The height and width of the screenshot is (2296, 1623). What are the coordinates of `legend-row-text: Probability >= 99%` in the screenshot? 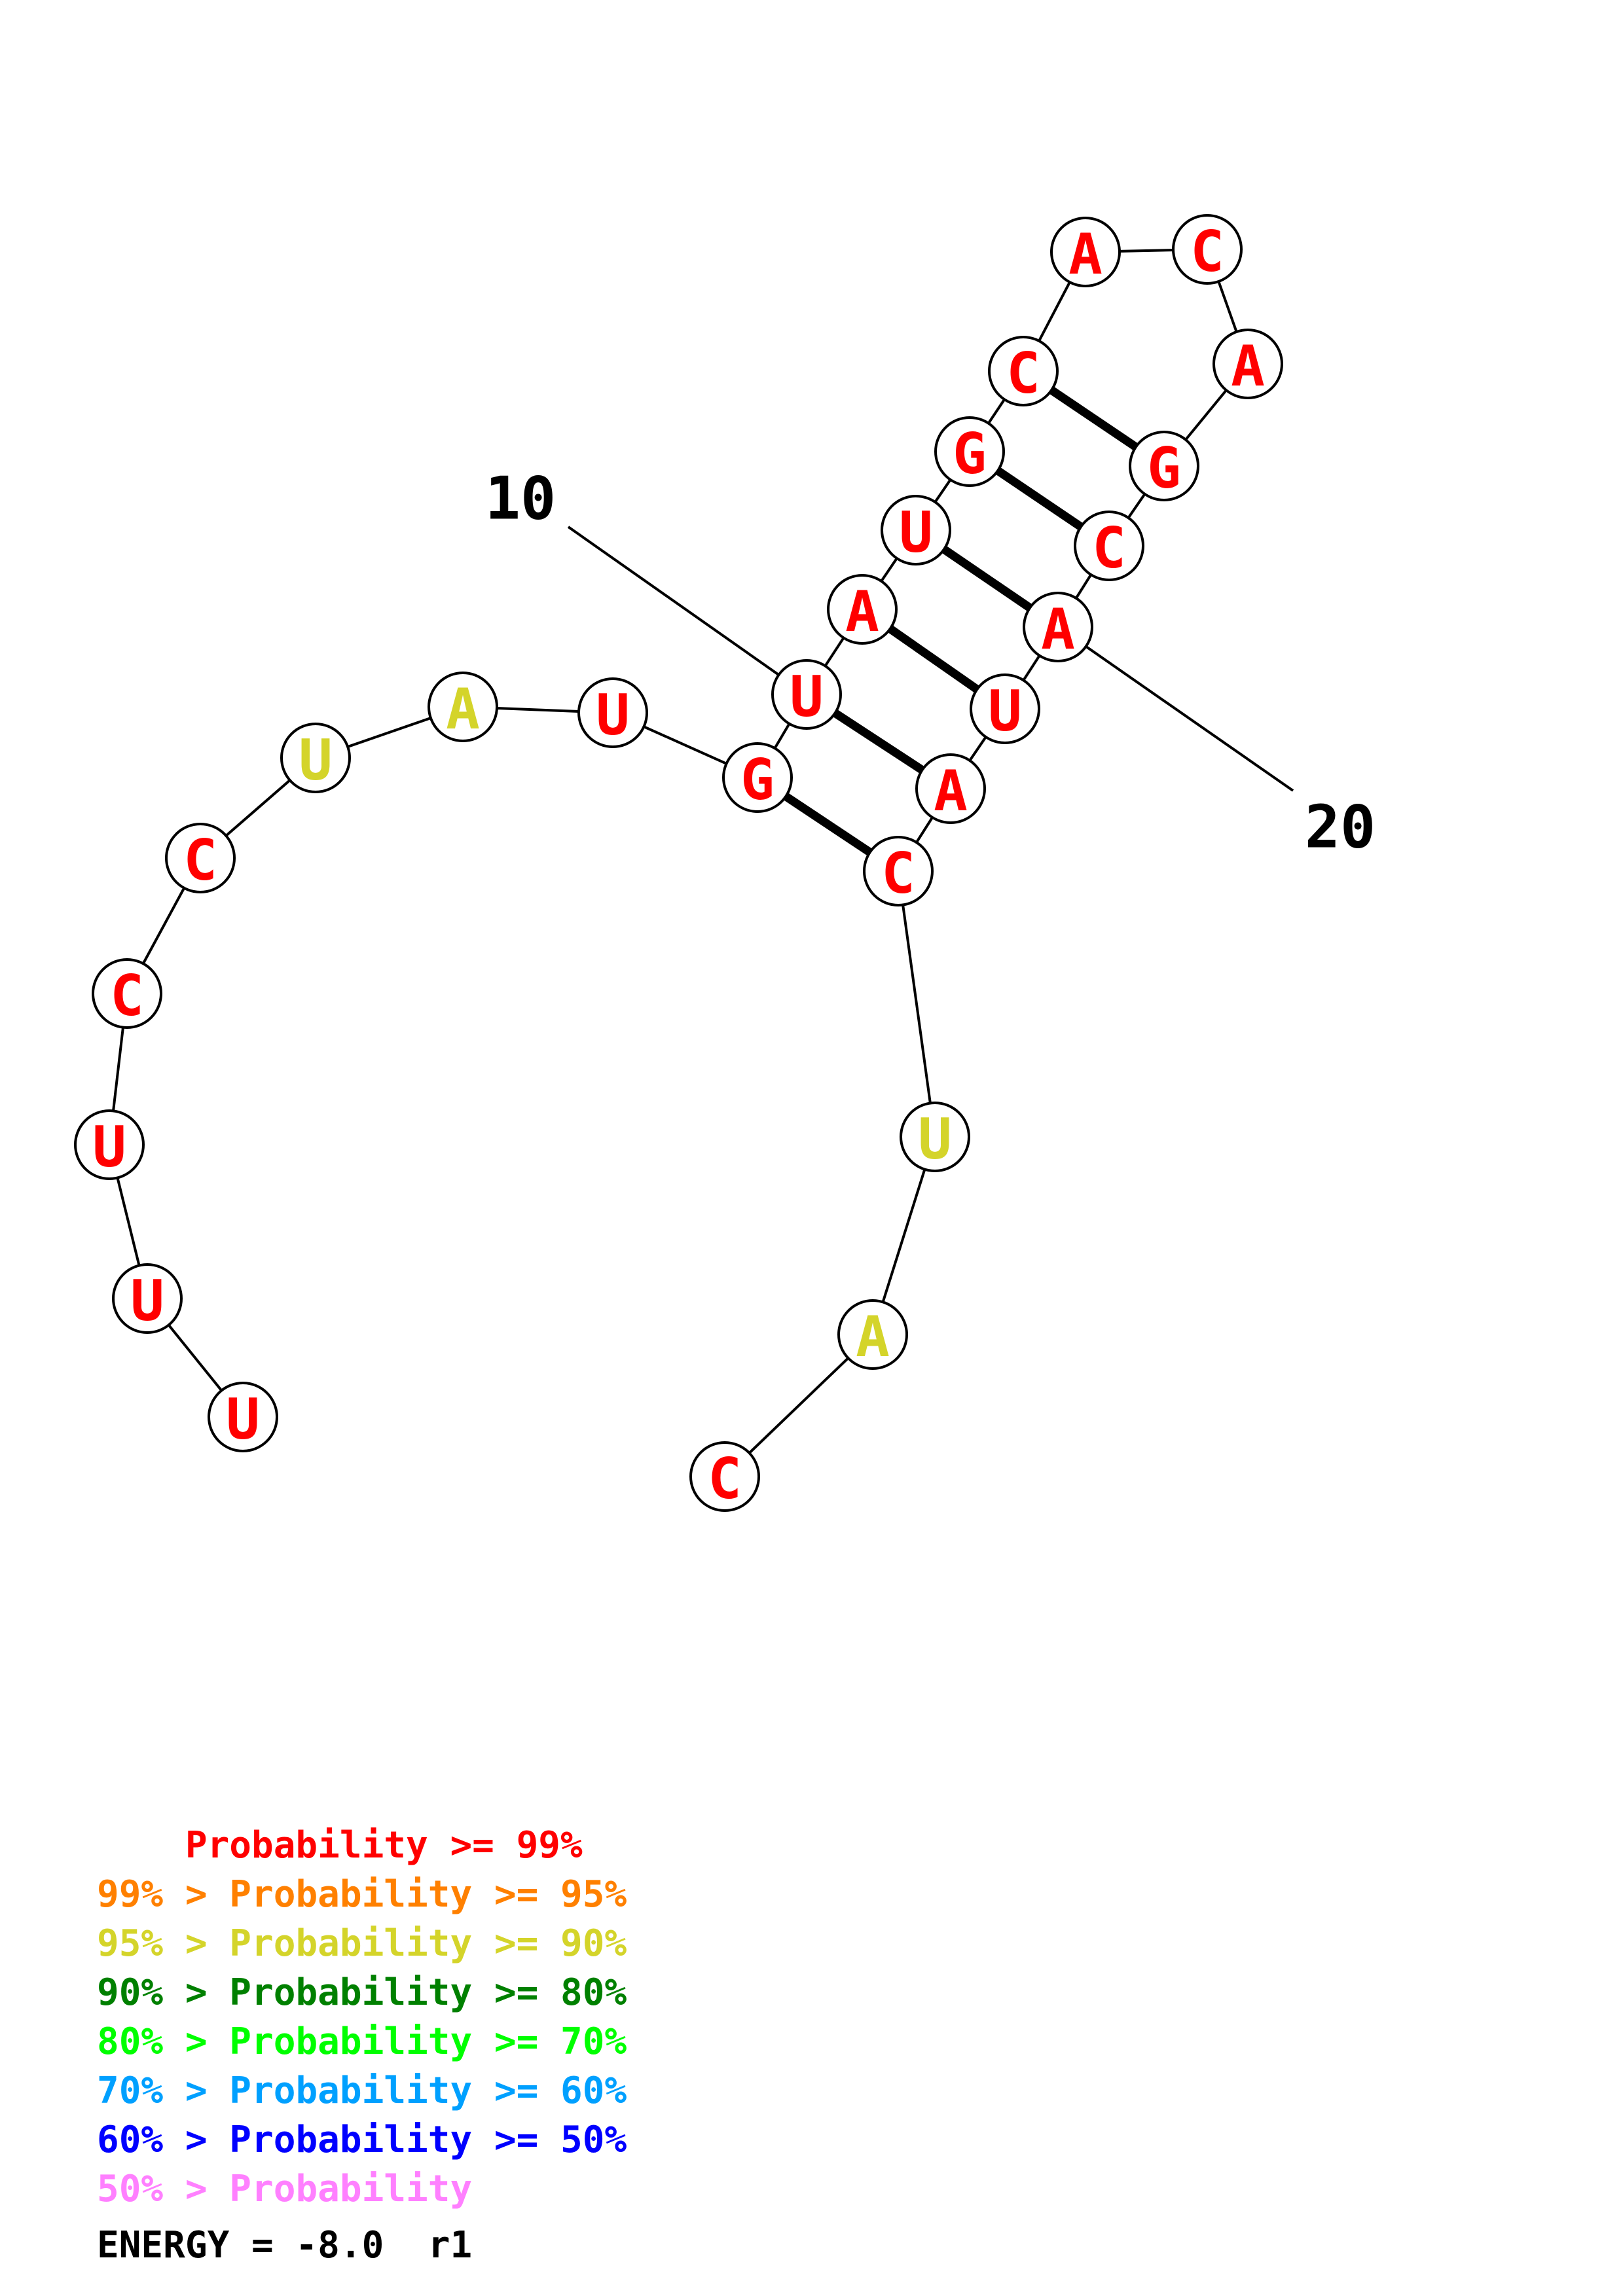 It's located at (384, 1846).